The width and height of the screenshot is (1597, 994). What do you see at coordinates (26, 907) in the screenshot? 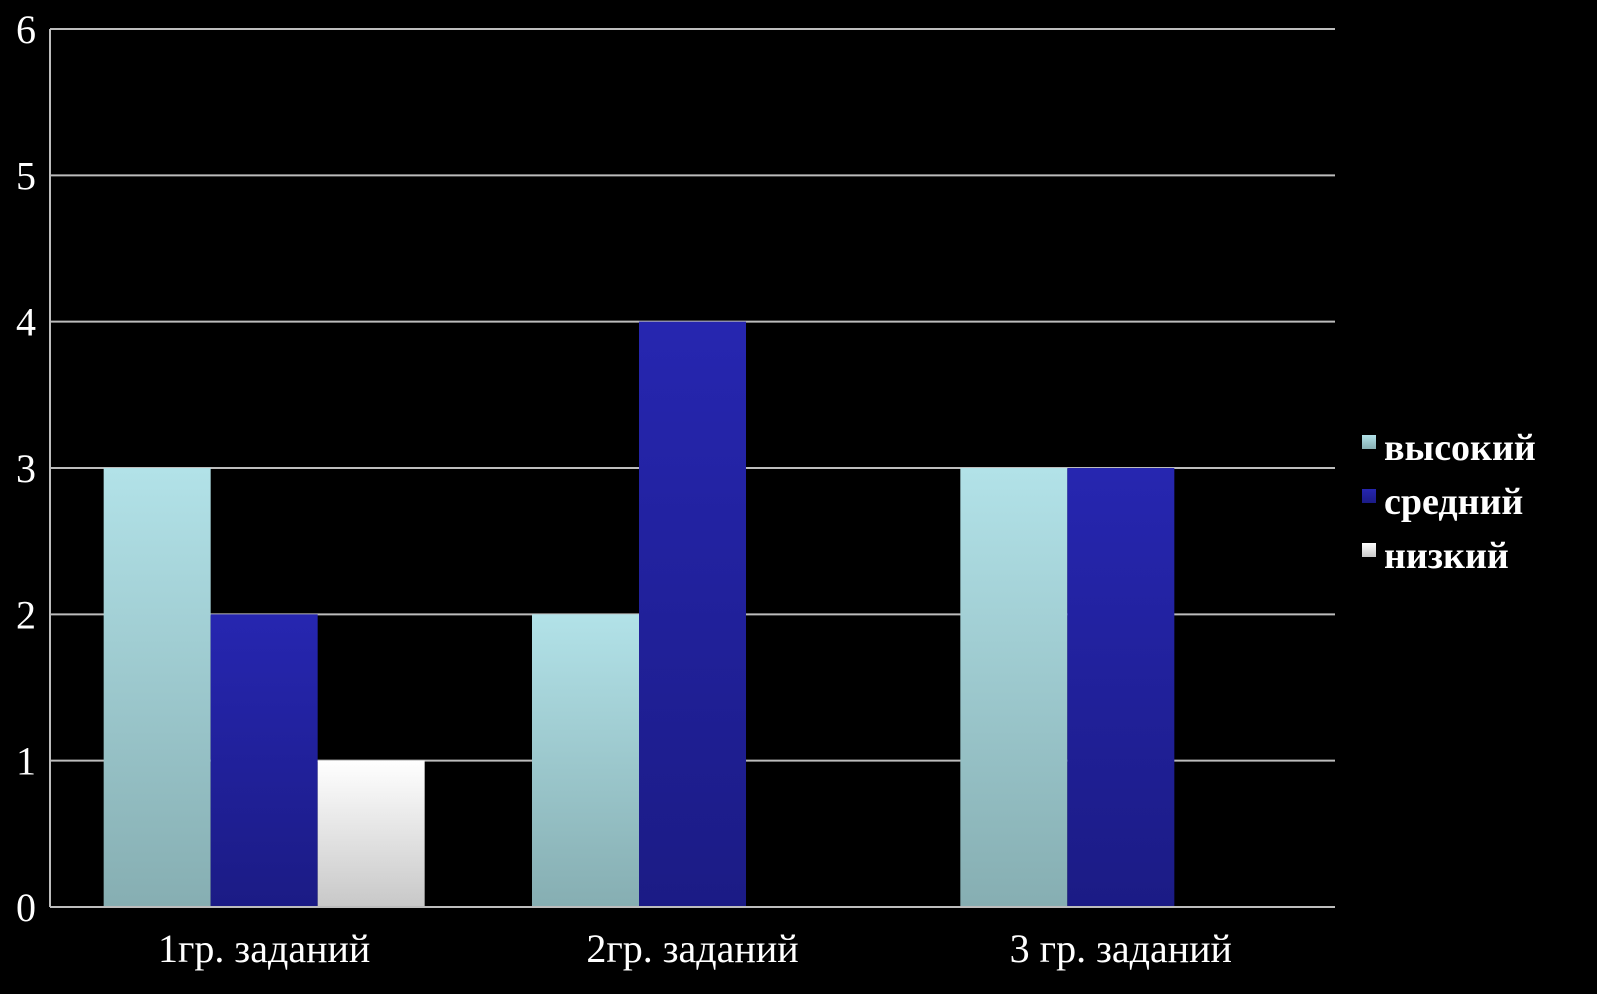
I see `y-tick-label: 0` at bounding box center [26, 907].